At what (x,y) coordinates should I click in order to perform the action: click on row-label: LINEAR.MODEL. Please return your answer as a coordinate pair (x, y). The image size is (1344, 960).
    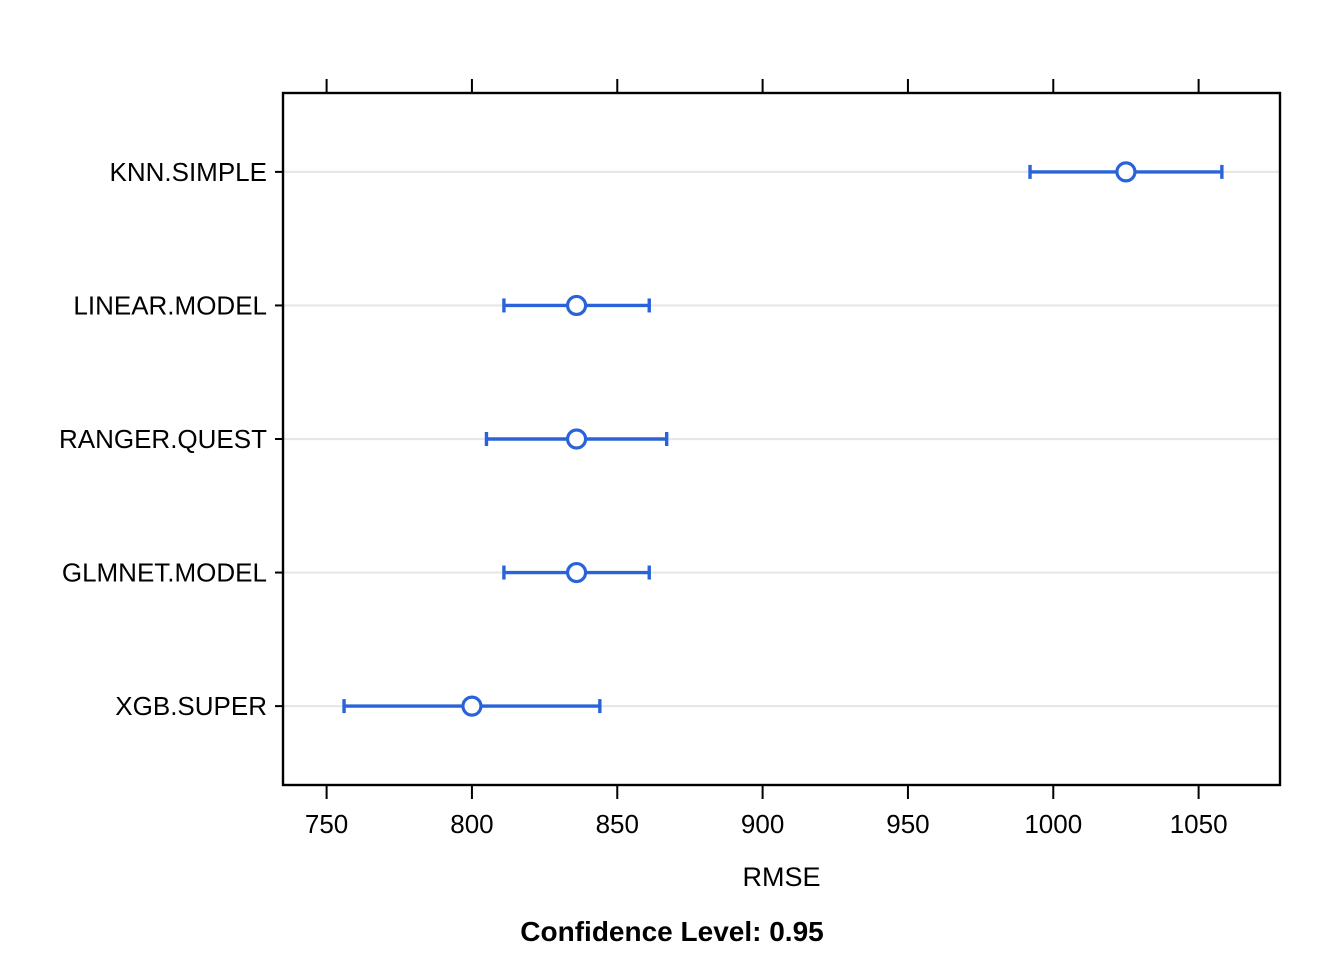
    Looking at the image, I should click on (170, 305).